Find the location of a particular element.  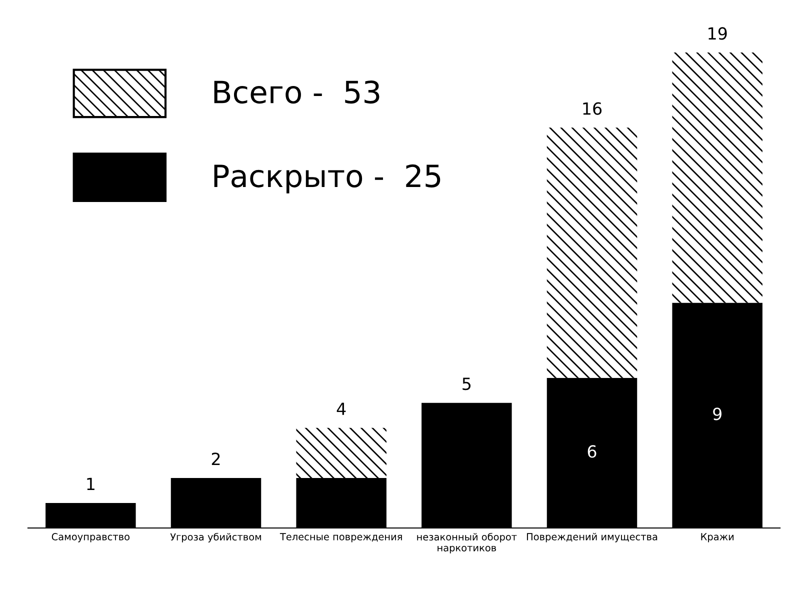

total-label: 2 is located at coordinates (216, 458).